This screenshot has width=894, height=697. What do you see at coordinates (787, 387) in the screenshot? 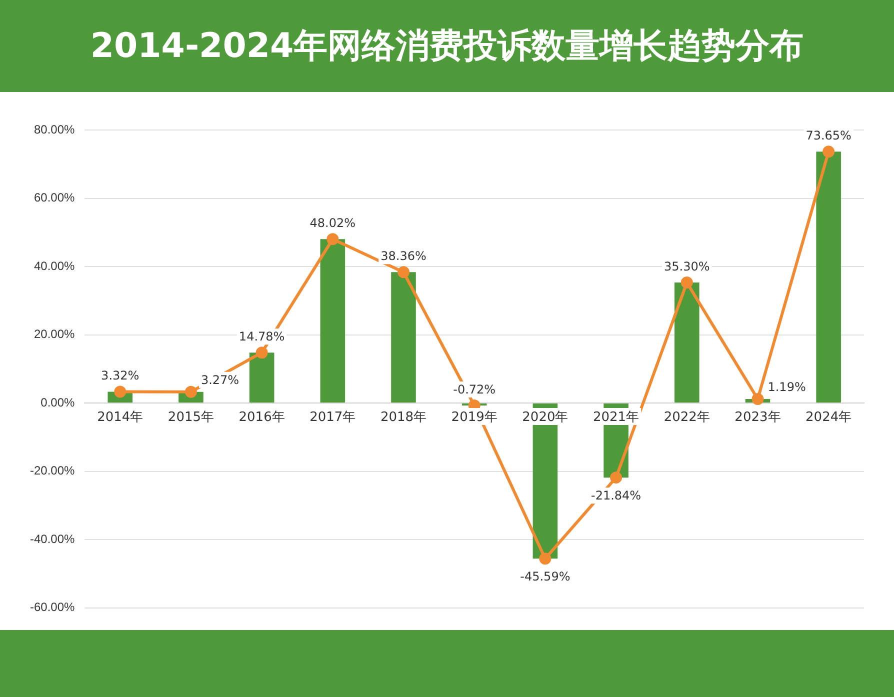
I see `data-label: 1.19%` at bounding box center [787, 387].